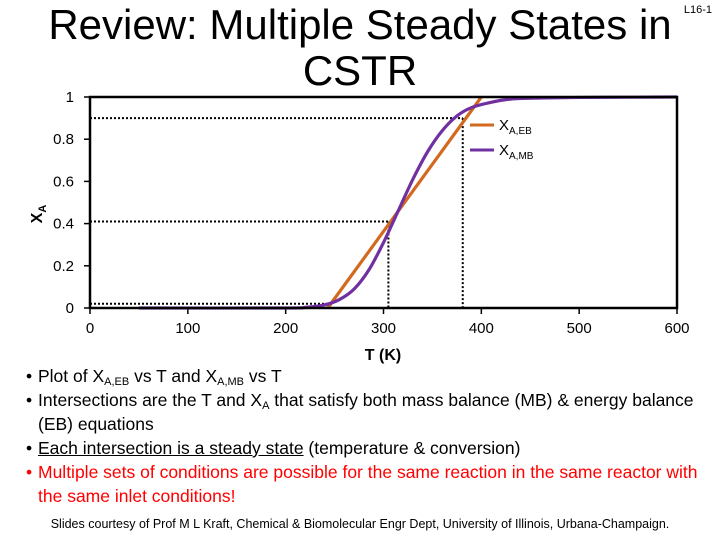  Describe the element at coordinates (360, 70) in the screenshot. I see `title-line-2: CSTR` at that location.